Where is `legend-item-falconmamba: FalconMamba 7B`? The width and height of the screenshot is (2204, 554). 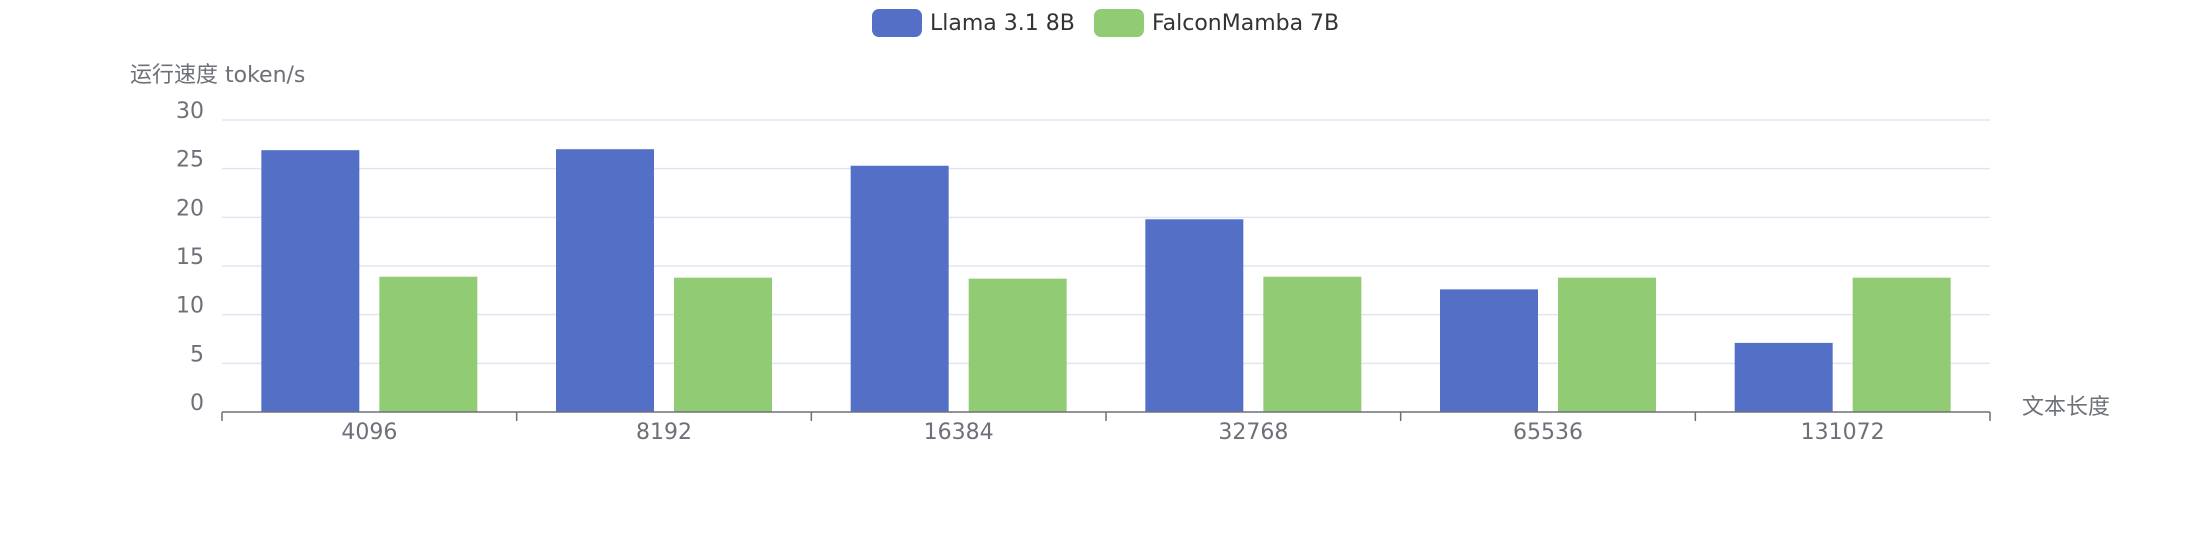 legend-item-falconmamba: FalconMamba 7B is located at coordinates (1216, 23).